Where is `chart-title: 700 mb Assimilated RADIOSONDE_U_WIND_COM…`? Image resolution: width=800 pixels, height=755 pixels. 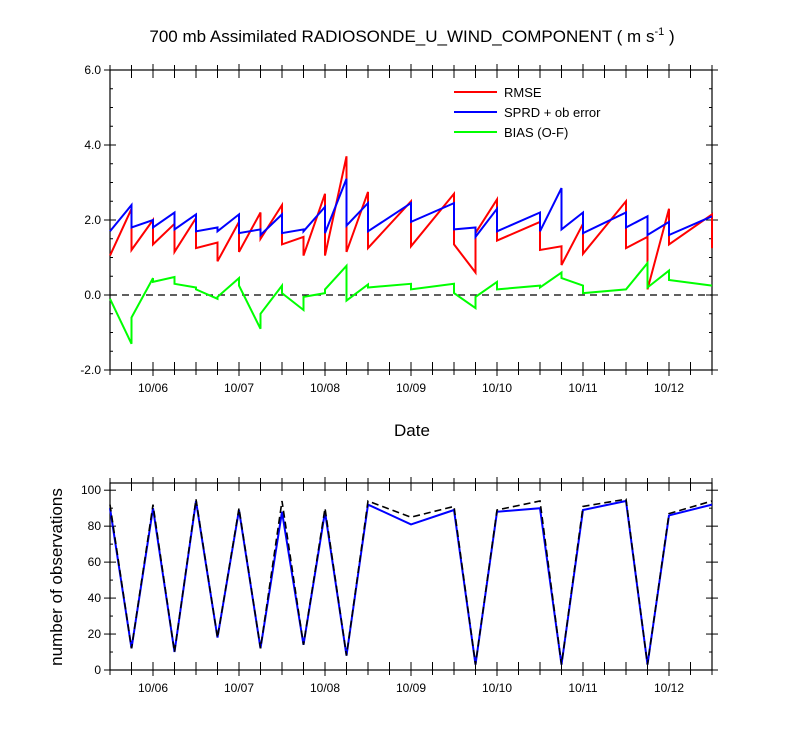
chart-title: 700 mb Assimilated RADIOSONDE_U_WIND_COM… is located at coordinates (411, 36).